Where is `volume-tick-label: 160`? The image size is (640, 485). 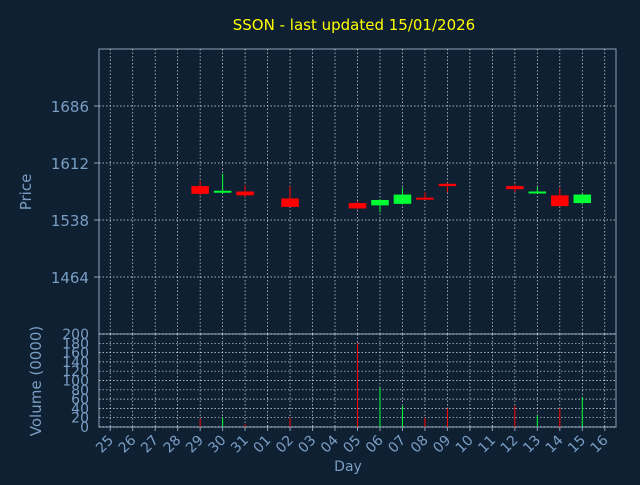
volume-tick-label: 160 is located at coordinates (75, 354).